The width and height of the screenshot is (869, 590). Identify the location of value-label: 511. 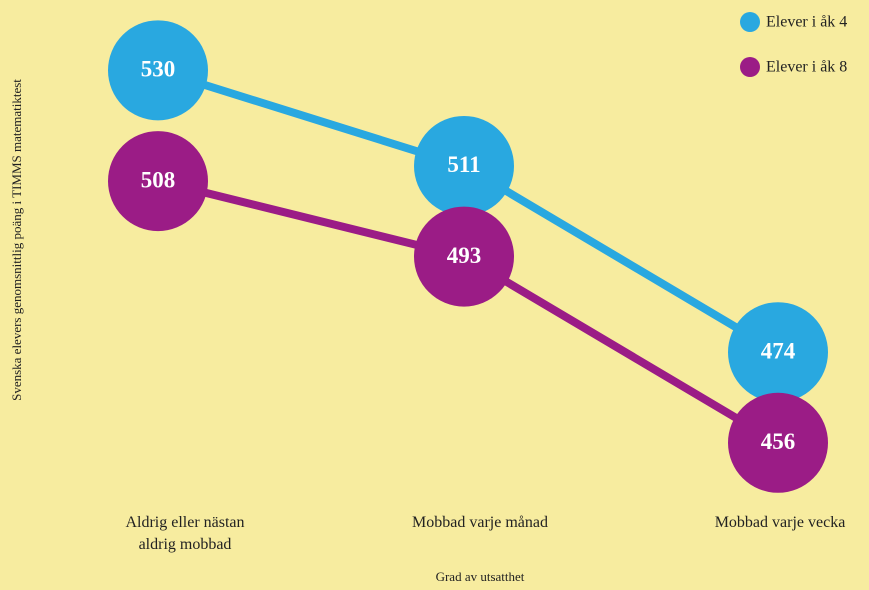
(463, 164).